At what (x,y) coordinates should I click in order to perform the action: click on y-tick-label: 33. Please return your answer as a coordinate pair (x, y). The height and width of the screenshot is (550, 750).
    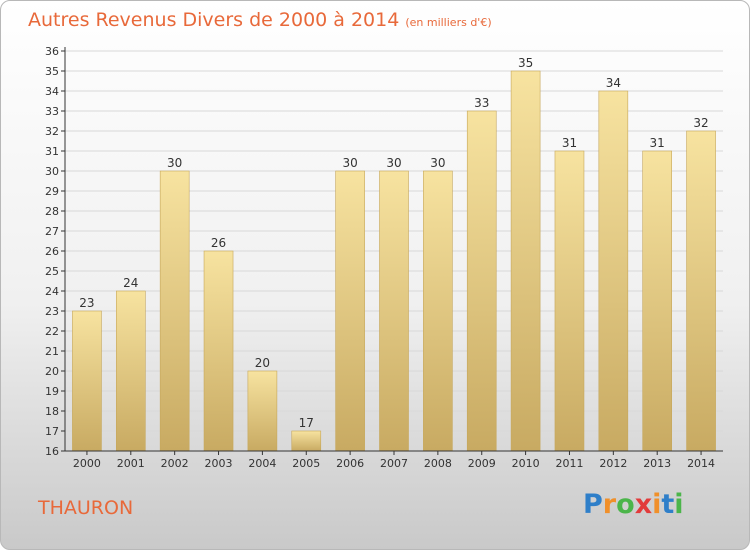
    Looking at the image, I should click on (52, 111).